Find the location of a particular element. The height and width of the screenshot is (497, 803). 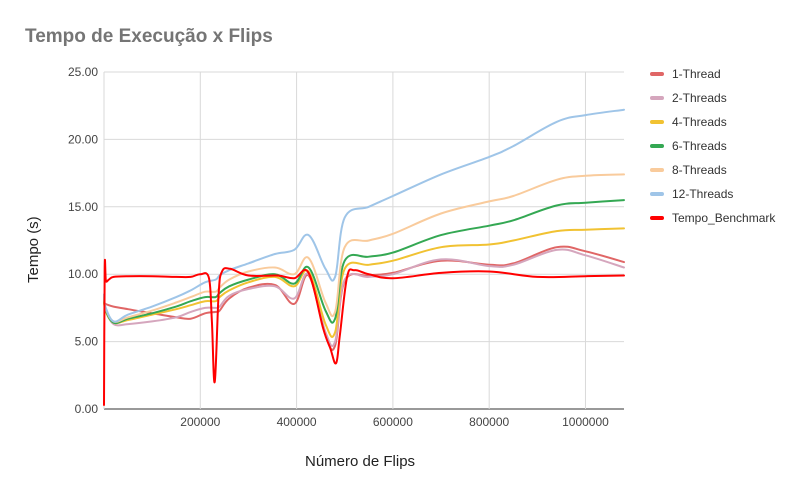

legend-label: 4-Threads is located at coordinates (699, 122).